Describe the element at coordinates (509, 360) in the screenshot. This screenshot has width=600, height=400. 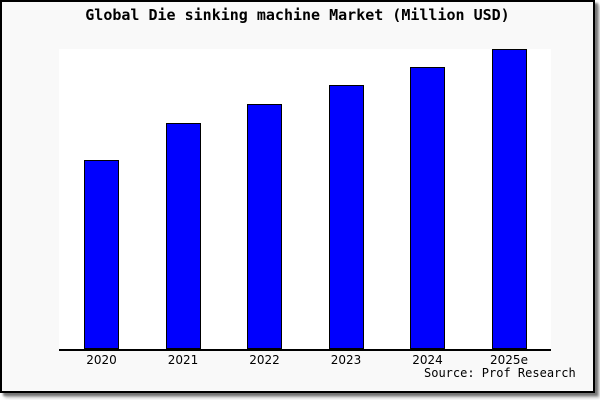
I see `x-tick-label-2025e: 2025e` at that location.